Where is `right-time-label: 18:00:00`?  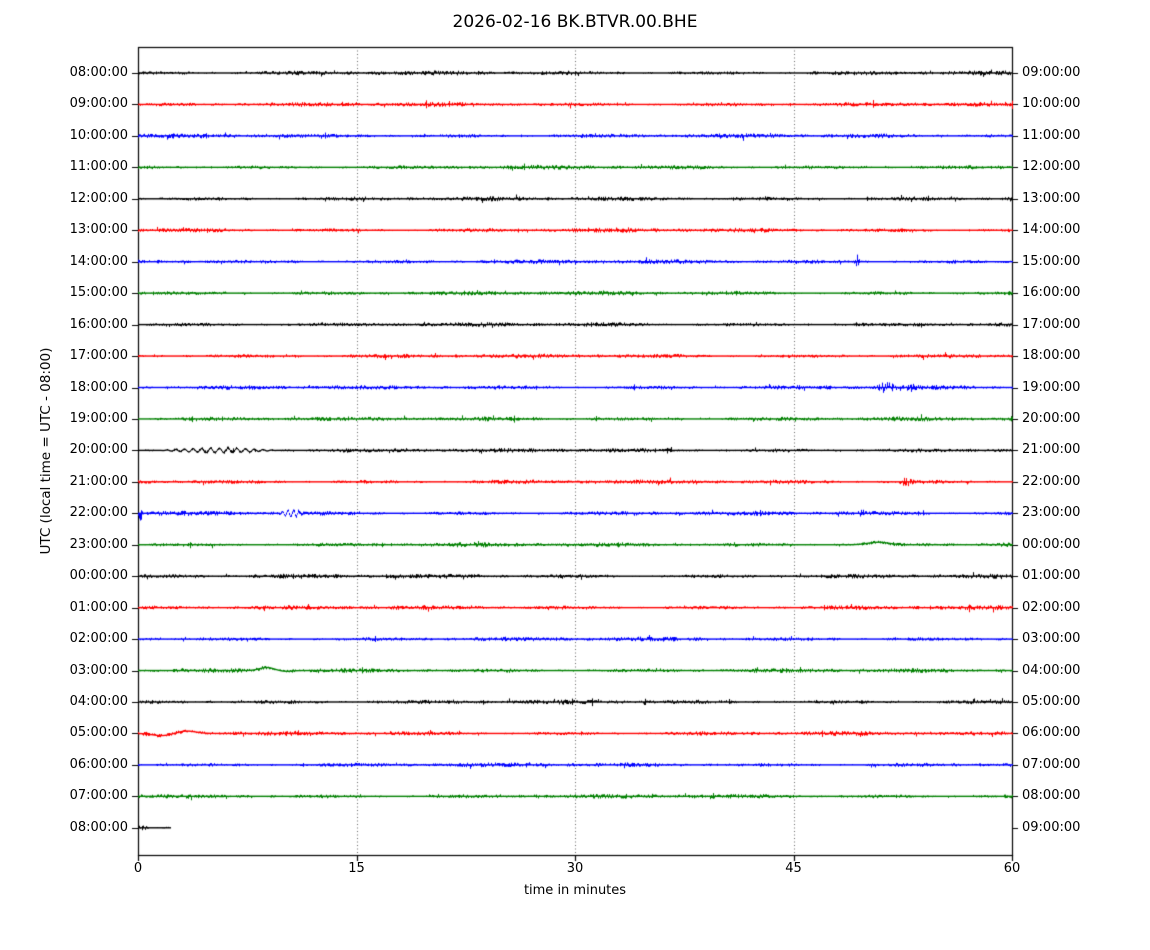 right-time-label: 18:00:00 is located at coordinates (1051, 356).